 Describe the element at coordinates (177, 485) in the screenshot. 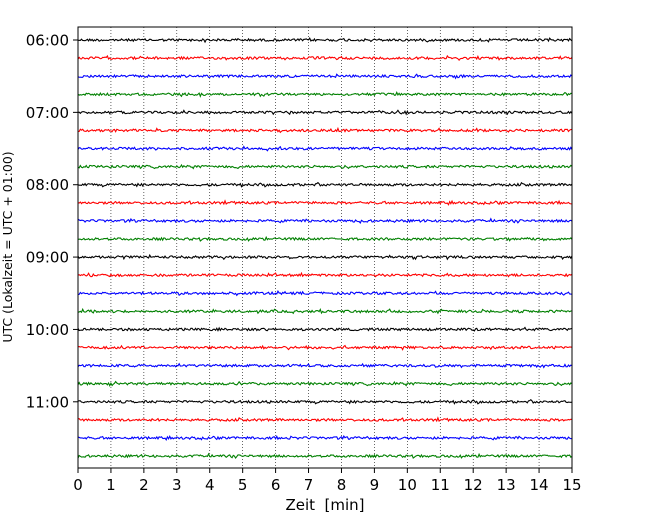

I see `x-tick-label-3: 3` at that location.